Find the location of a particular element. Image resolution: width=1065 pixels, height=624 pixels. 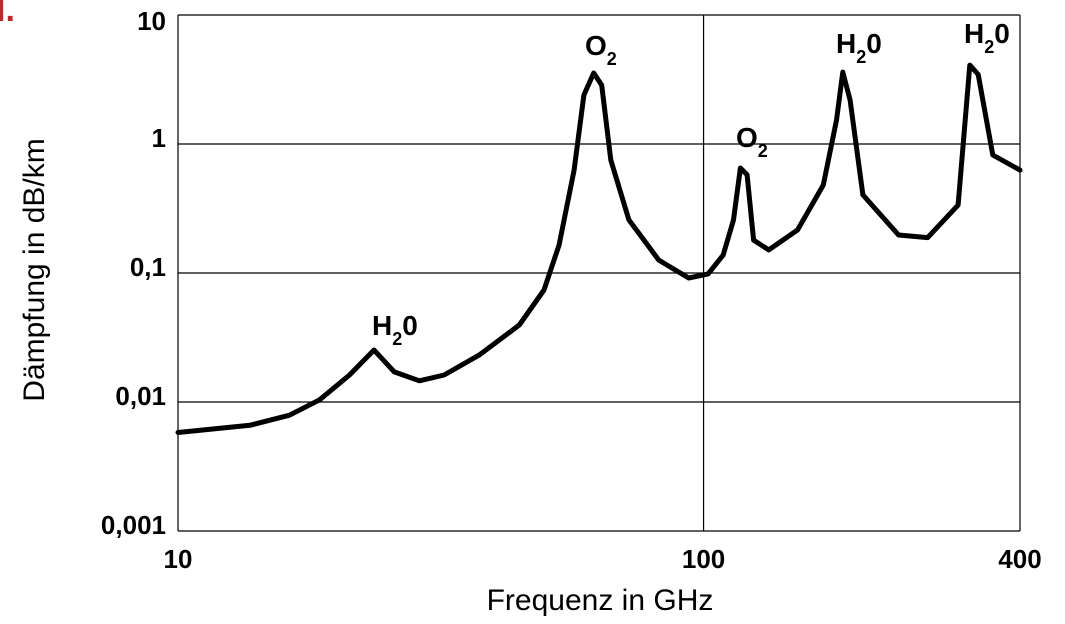

y-tick-label: 0,01 is located at coordinates (140, 396).